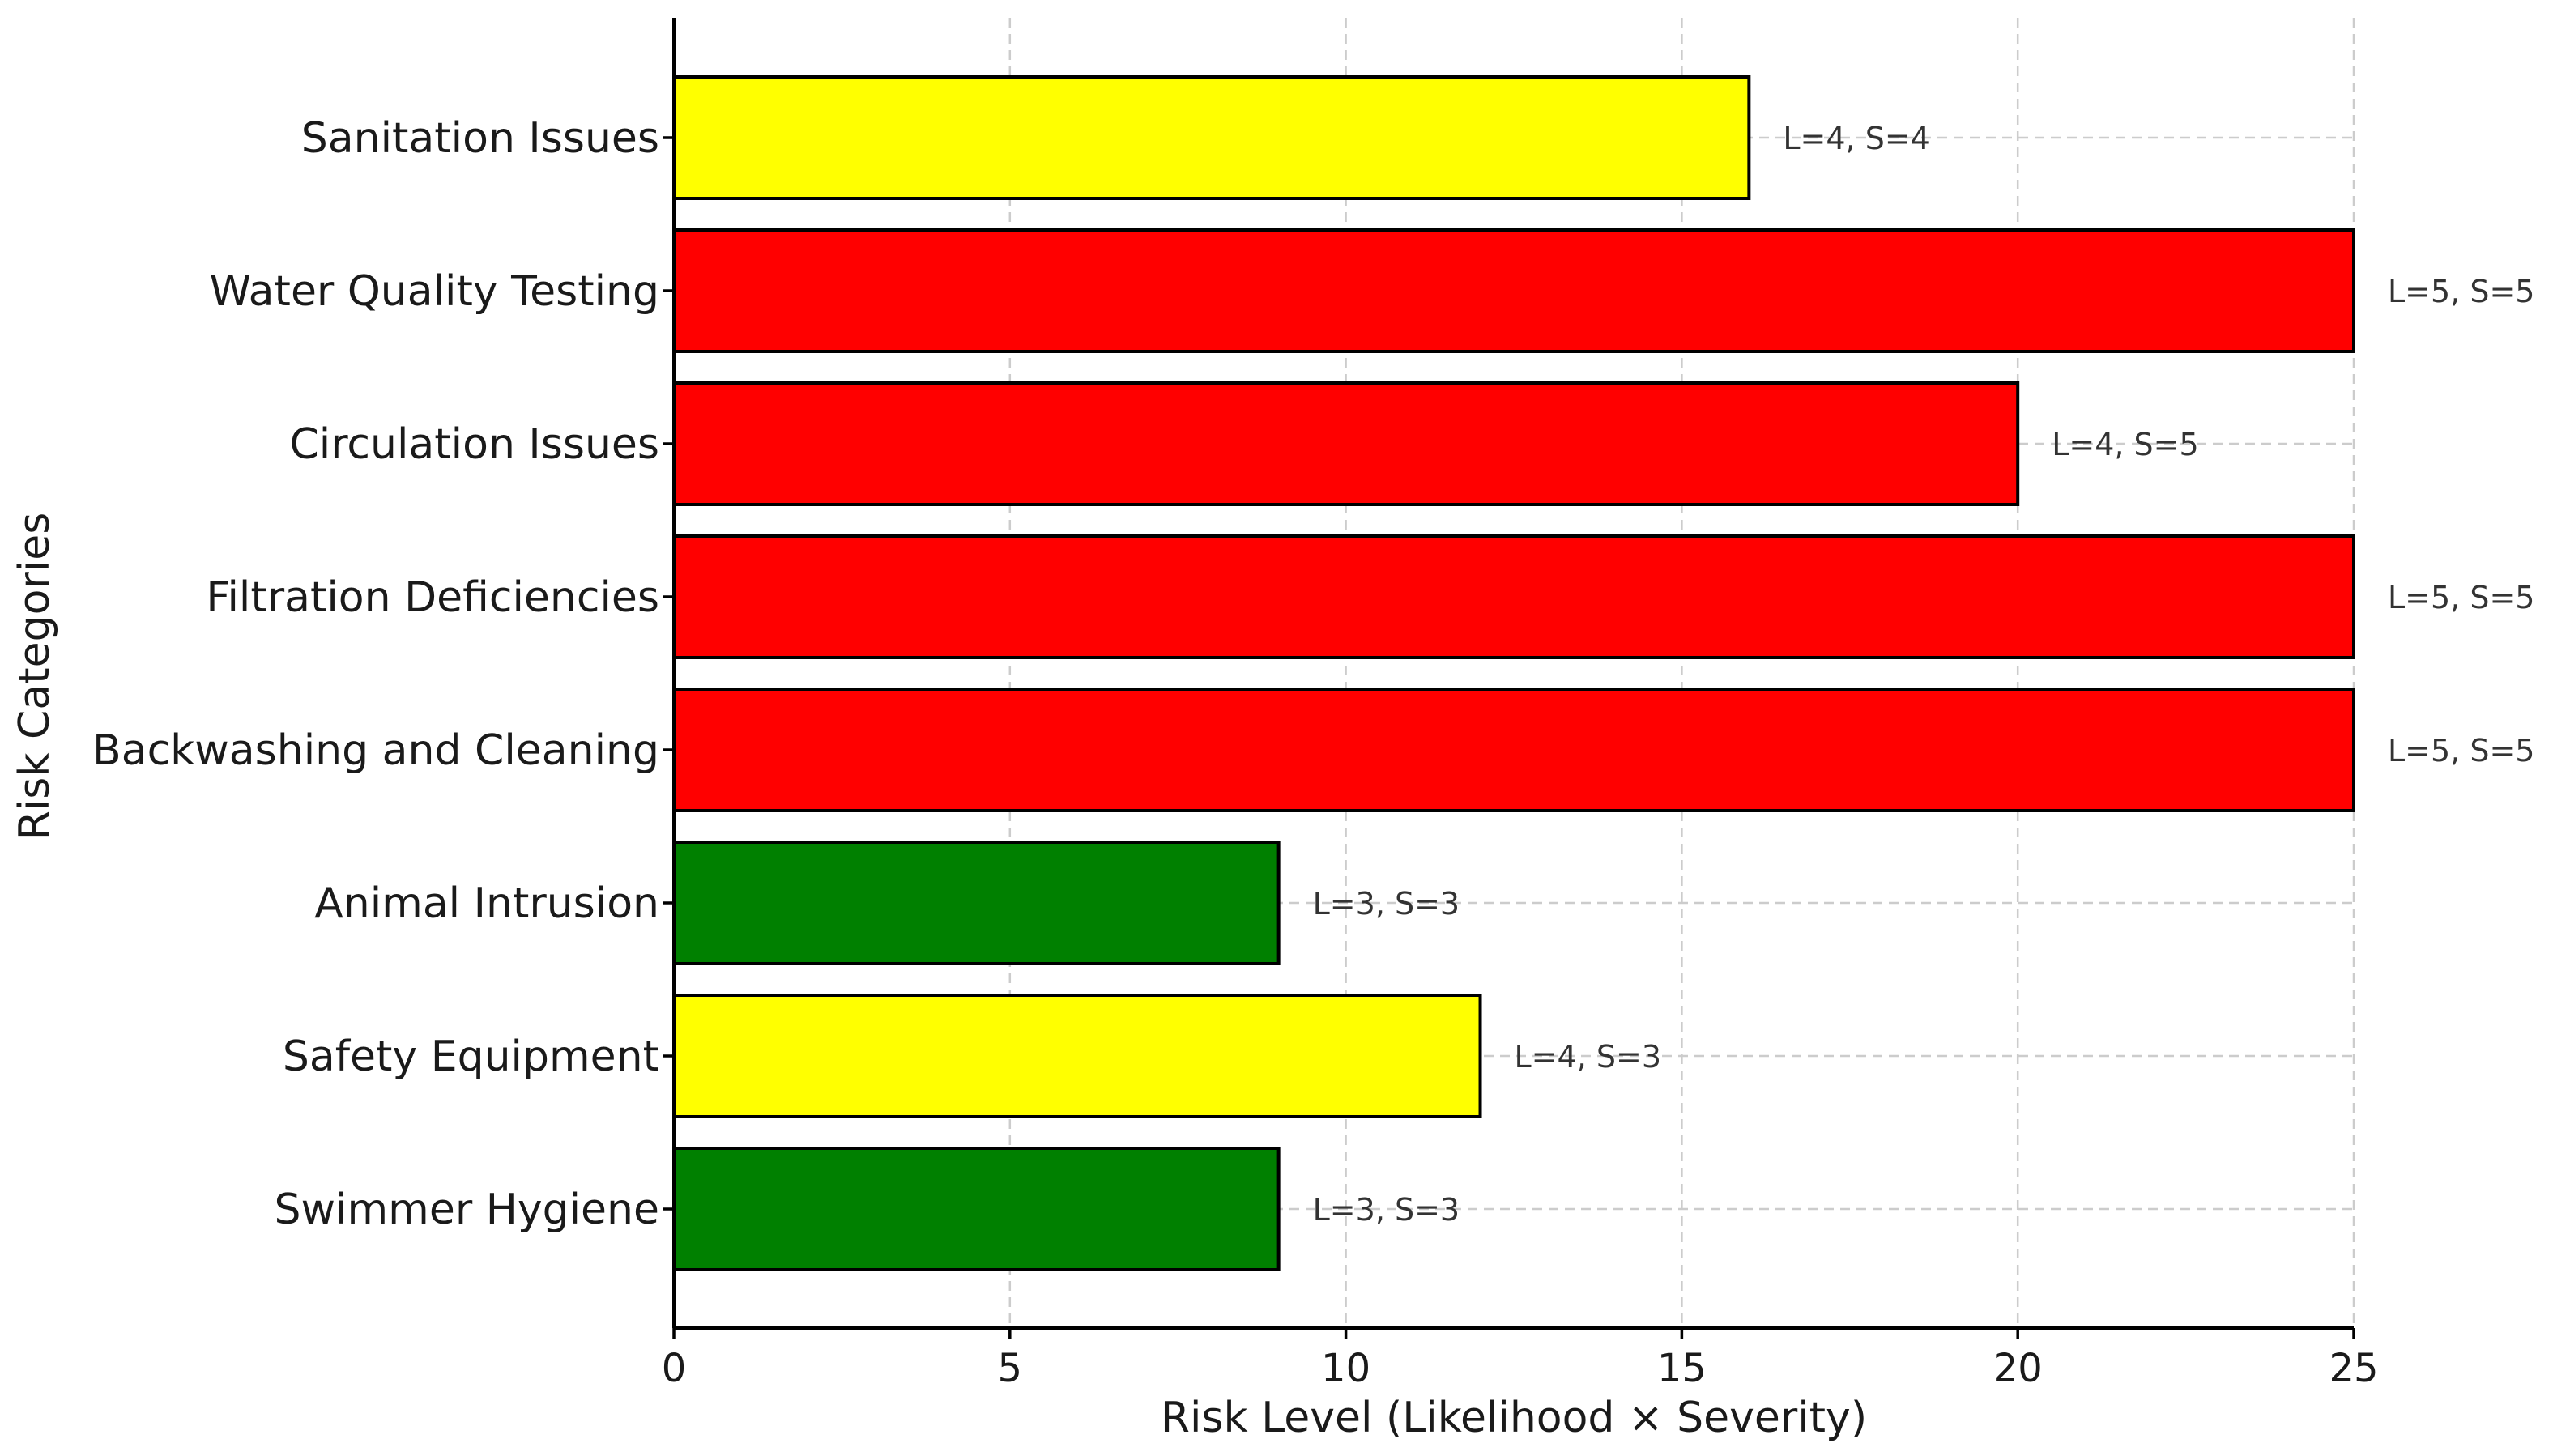 The height and width of the screenshot is (1456, 2553). What do you see at coordinates (471, 1056) in the screenshot?
I see `category-label: Safety Equipment` at bounding box center [471, 1056].